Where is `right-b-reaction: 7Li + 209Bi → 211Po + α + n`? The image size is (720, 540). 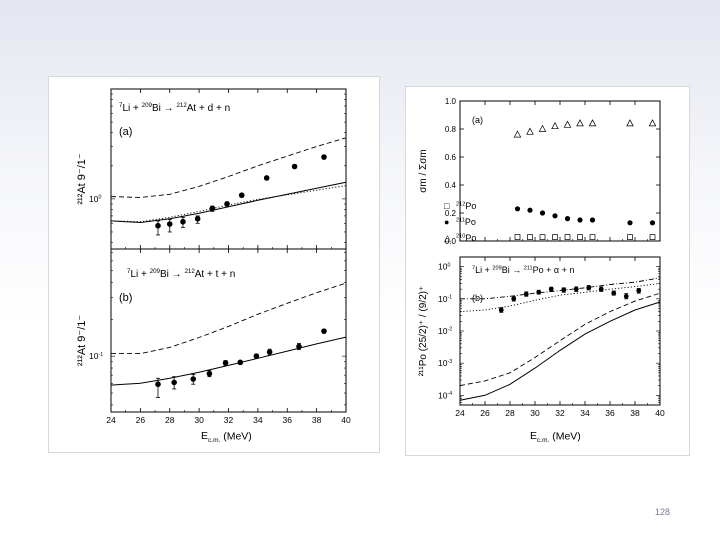 right-b-reaction: 7Li + 209Bi → 211Po + α + n is located at coordinates (523, 270).